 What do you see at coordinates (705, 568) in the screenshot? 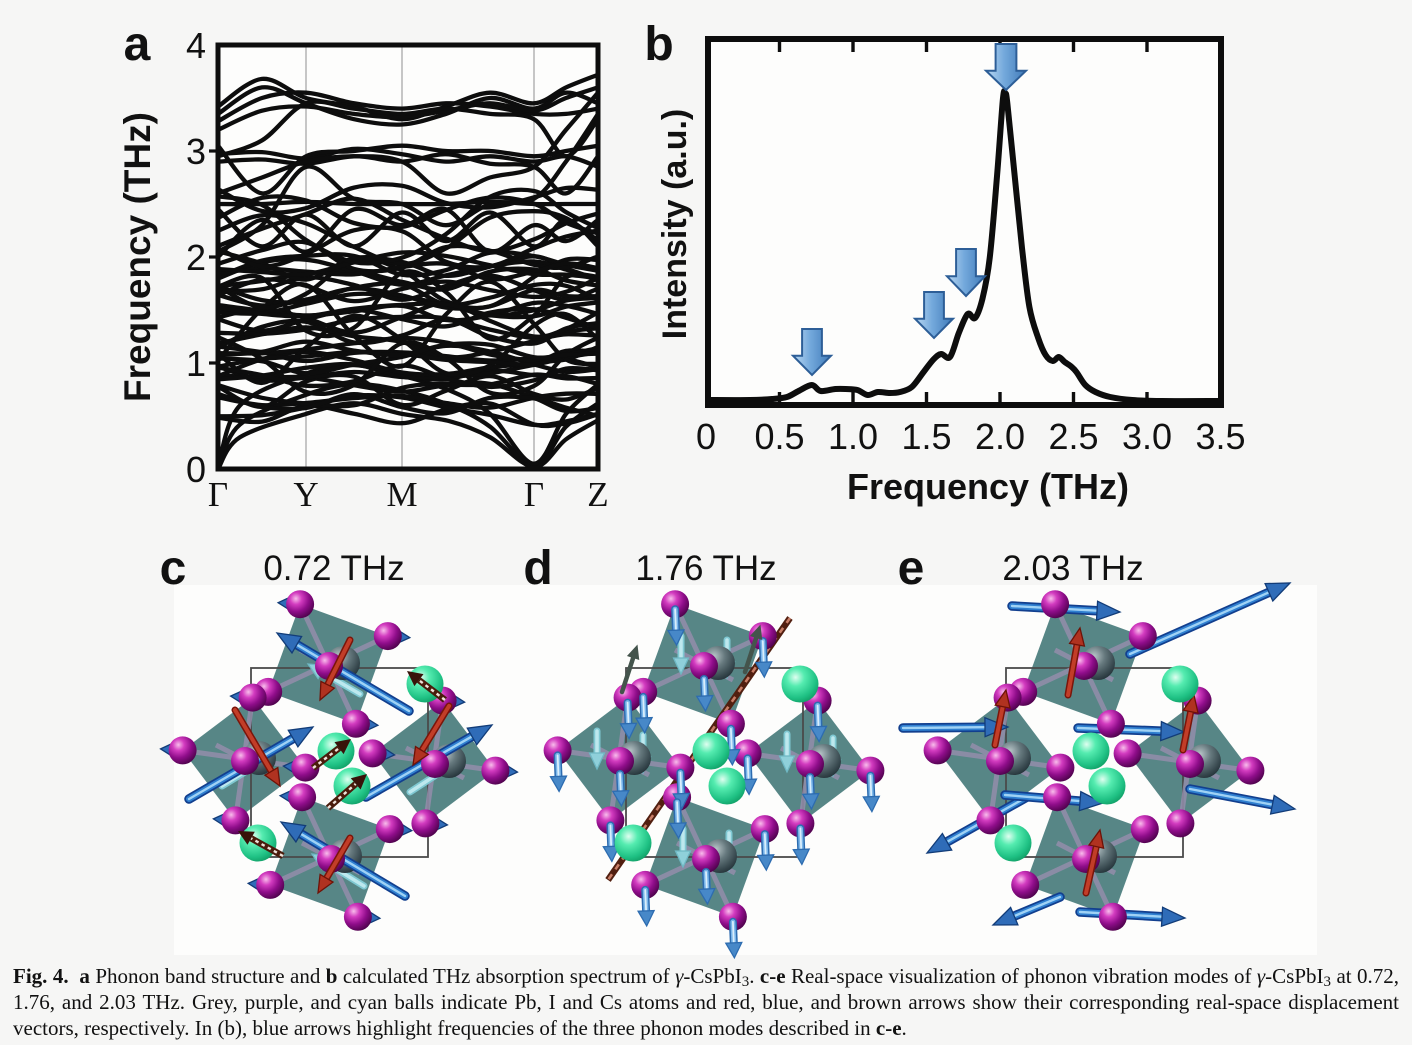
I see `svg-text: 1.76 THz` at bounding box center [705, 568].